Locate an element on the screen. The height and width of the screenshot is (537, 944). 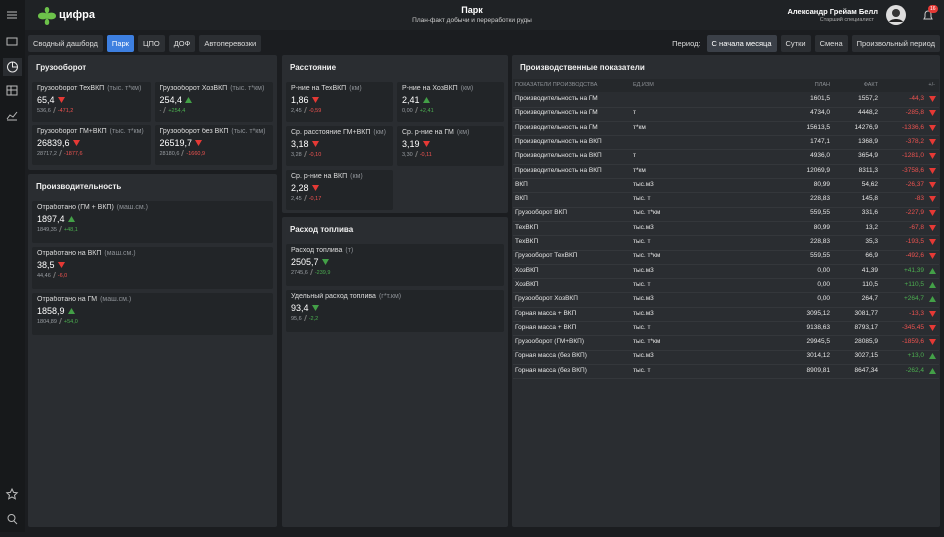
metric-card: Ср. расстояние ГМ+ВКП (км) 3,18 3,28 -0,10 is located at coordinates (339, 146).